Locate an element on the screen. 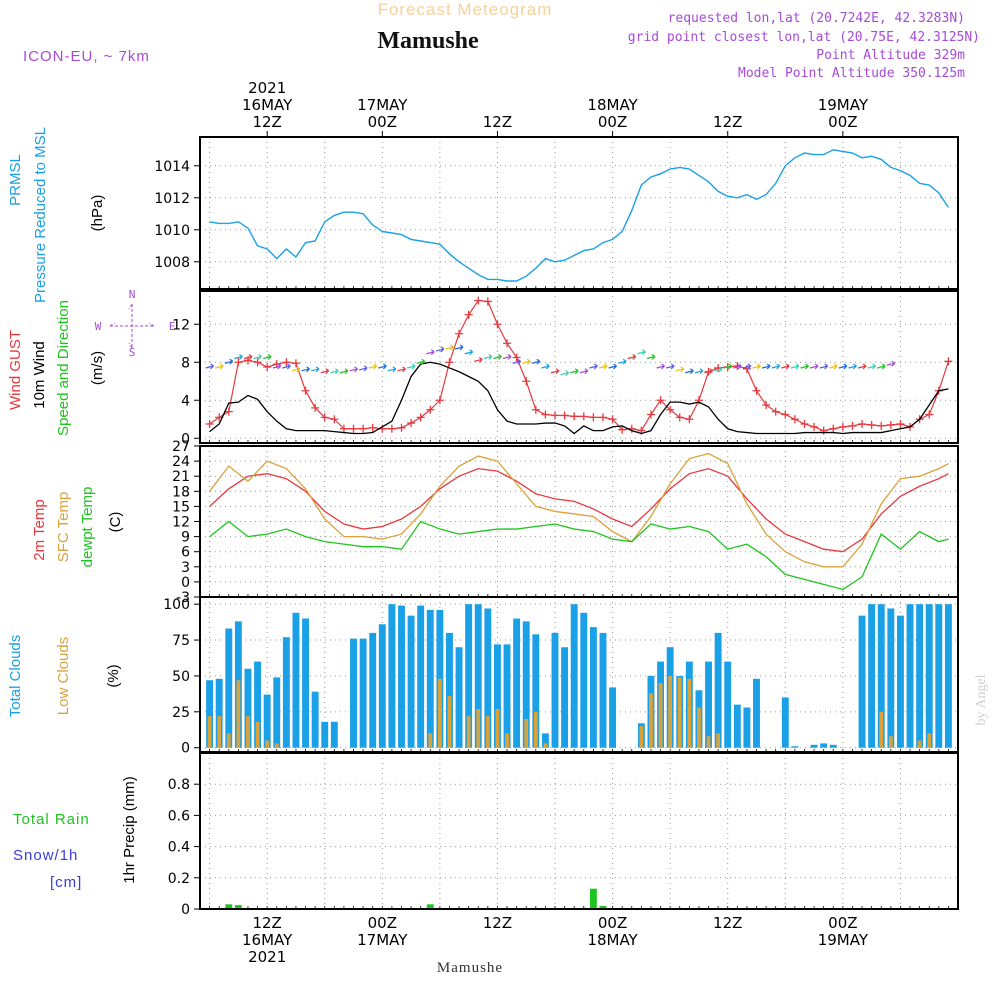 This screenshot has height=1000, width=1000. y-tick-label: 6 is located at coordinates (185, 553).